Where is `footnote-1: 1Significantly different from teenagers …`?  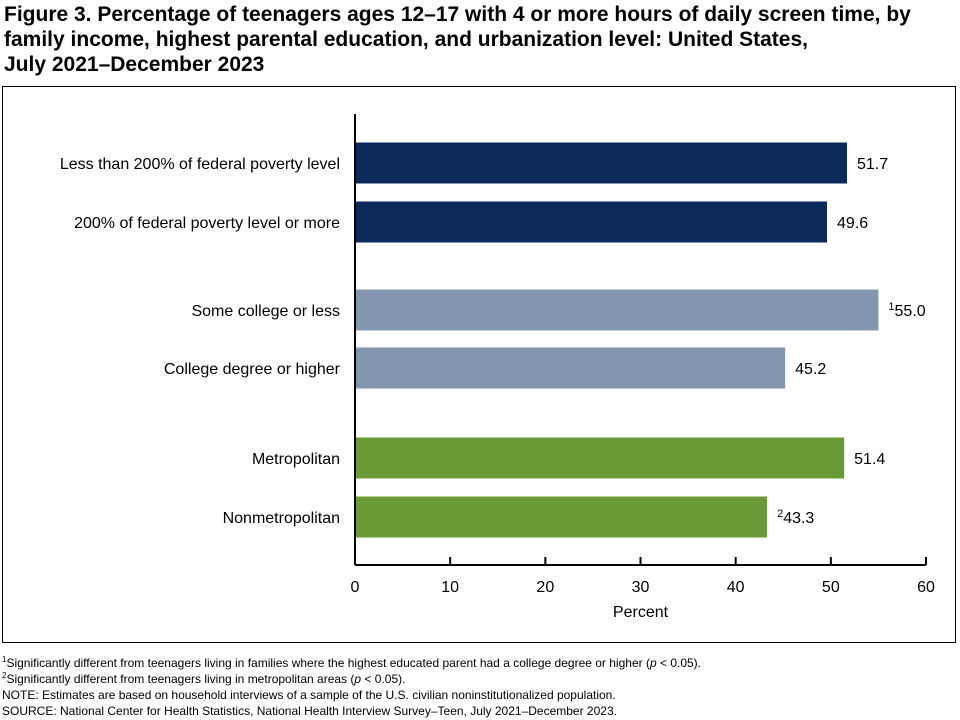
footnote-1: 1Significantly different from teenagers … is located at coordinates (477, 663).